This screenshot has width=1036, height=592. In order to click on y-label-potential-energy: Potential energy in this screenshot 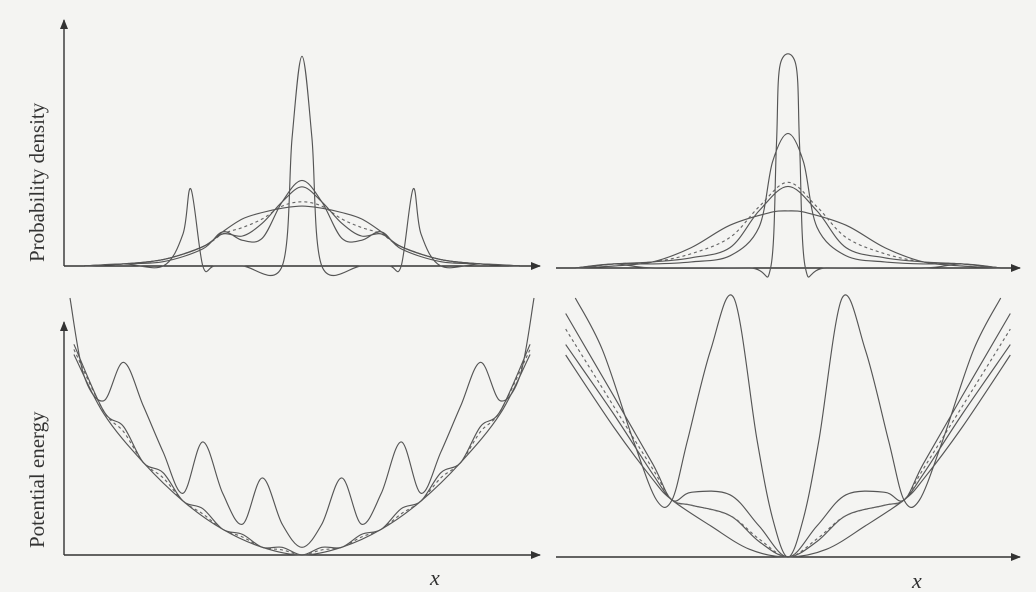, I will do `click(37, 479)`.